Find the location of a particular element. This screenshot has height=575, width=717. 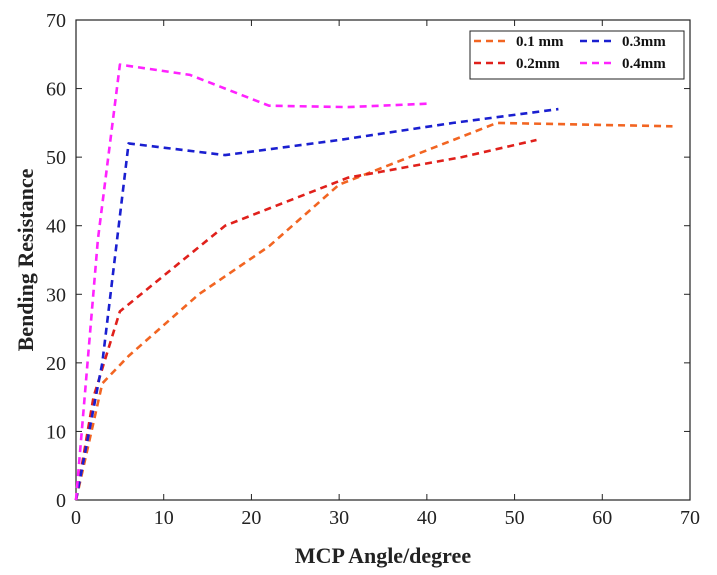

x-tick-label: 10 is located at coordinates (164, 518).